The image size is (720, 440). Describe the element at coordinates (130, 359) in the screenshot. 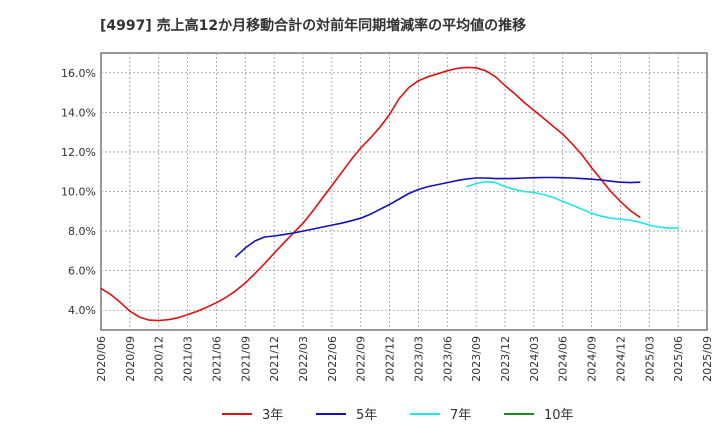

I see `x-tick-label: 2020/09` at that location.